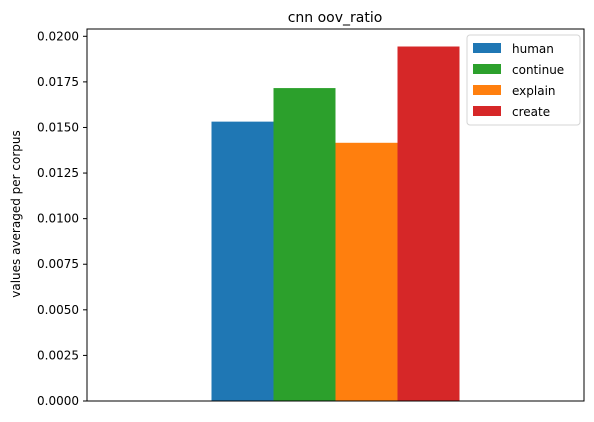 This screenshot has height=422, width=594. I want to click on legend-label-continue: continue, so click(538, 70).